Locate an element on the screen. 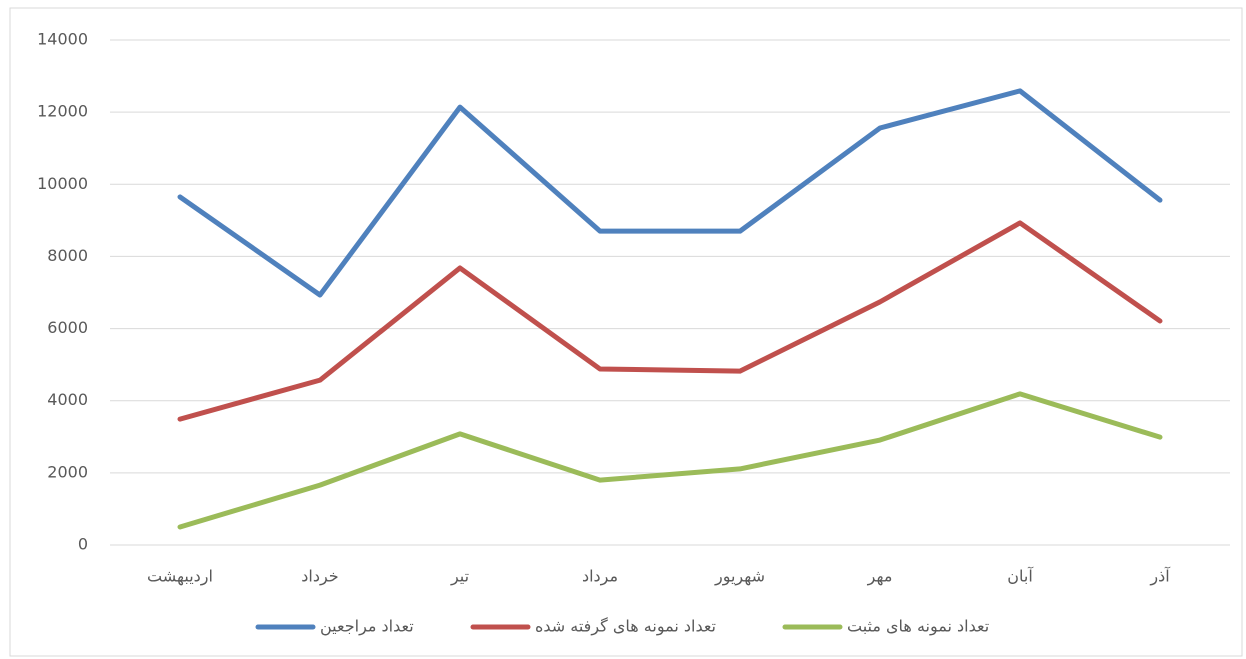 The image size is (1246, 659). y-tick-label: 4000 is located at coordinates (67, 399).